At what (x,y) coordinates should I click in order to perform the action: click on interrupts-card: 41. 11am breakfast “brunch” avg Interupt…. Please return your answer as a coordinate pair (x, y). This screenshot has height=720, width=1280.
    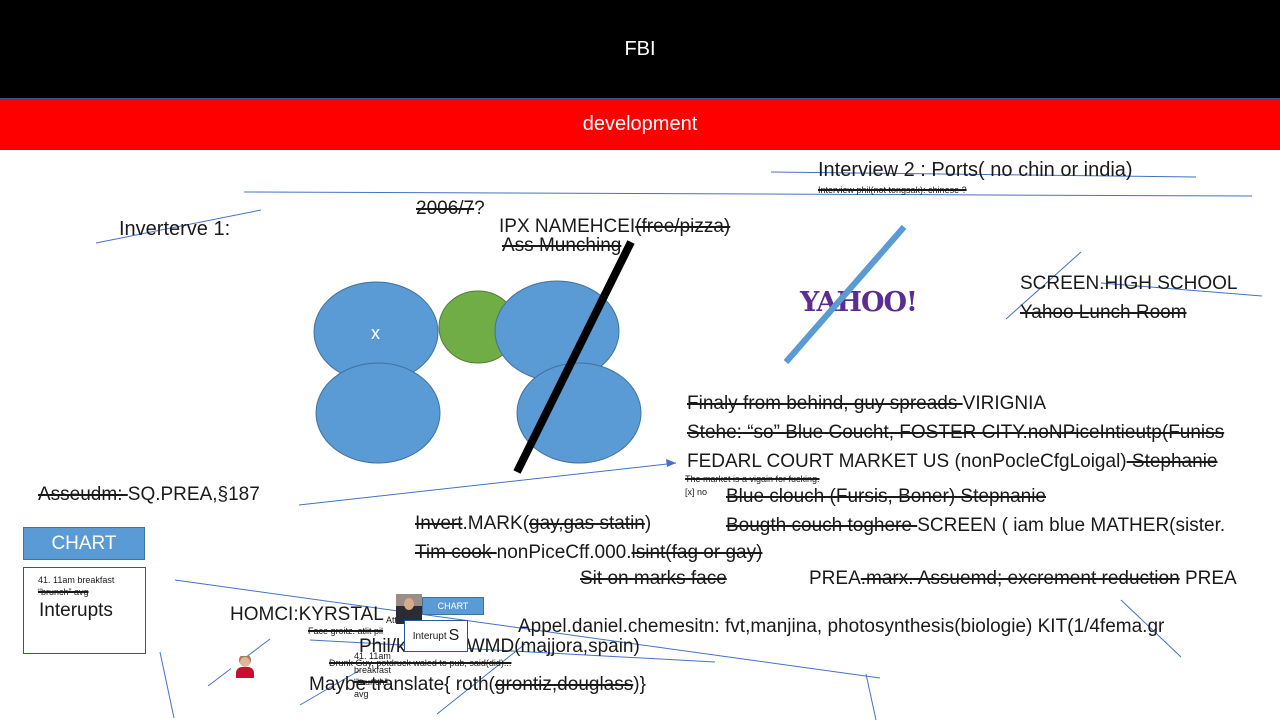
    Looking at the image, I should click on (84, 610).